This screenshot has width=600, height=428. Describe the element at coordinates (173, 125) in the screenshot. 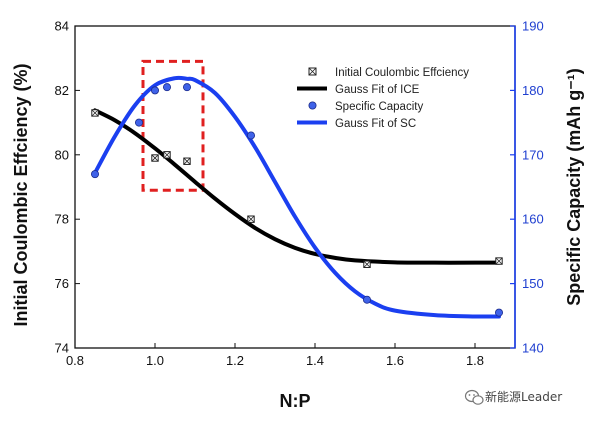

I see `highlight-box` at that location.